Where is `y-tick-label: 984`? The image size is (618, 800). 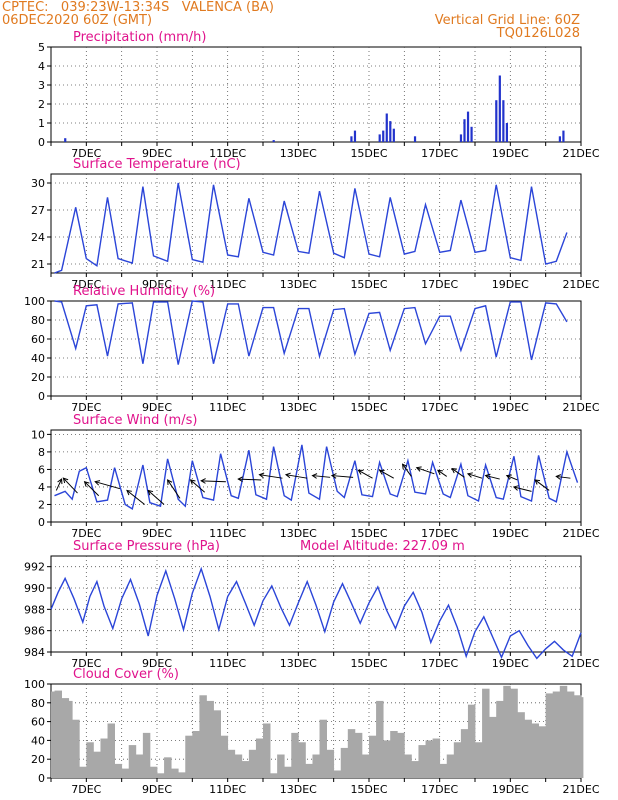 y-tick-label: 984 is located at coordinates (34, 652).